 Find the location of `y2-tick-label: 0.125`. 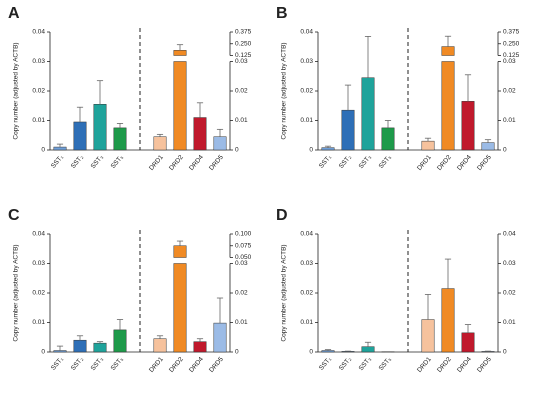

y2-tick-label: 0.125 is located at coordinates (243, 55).